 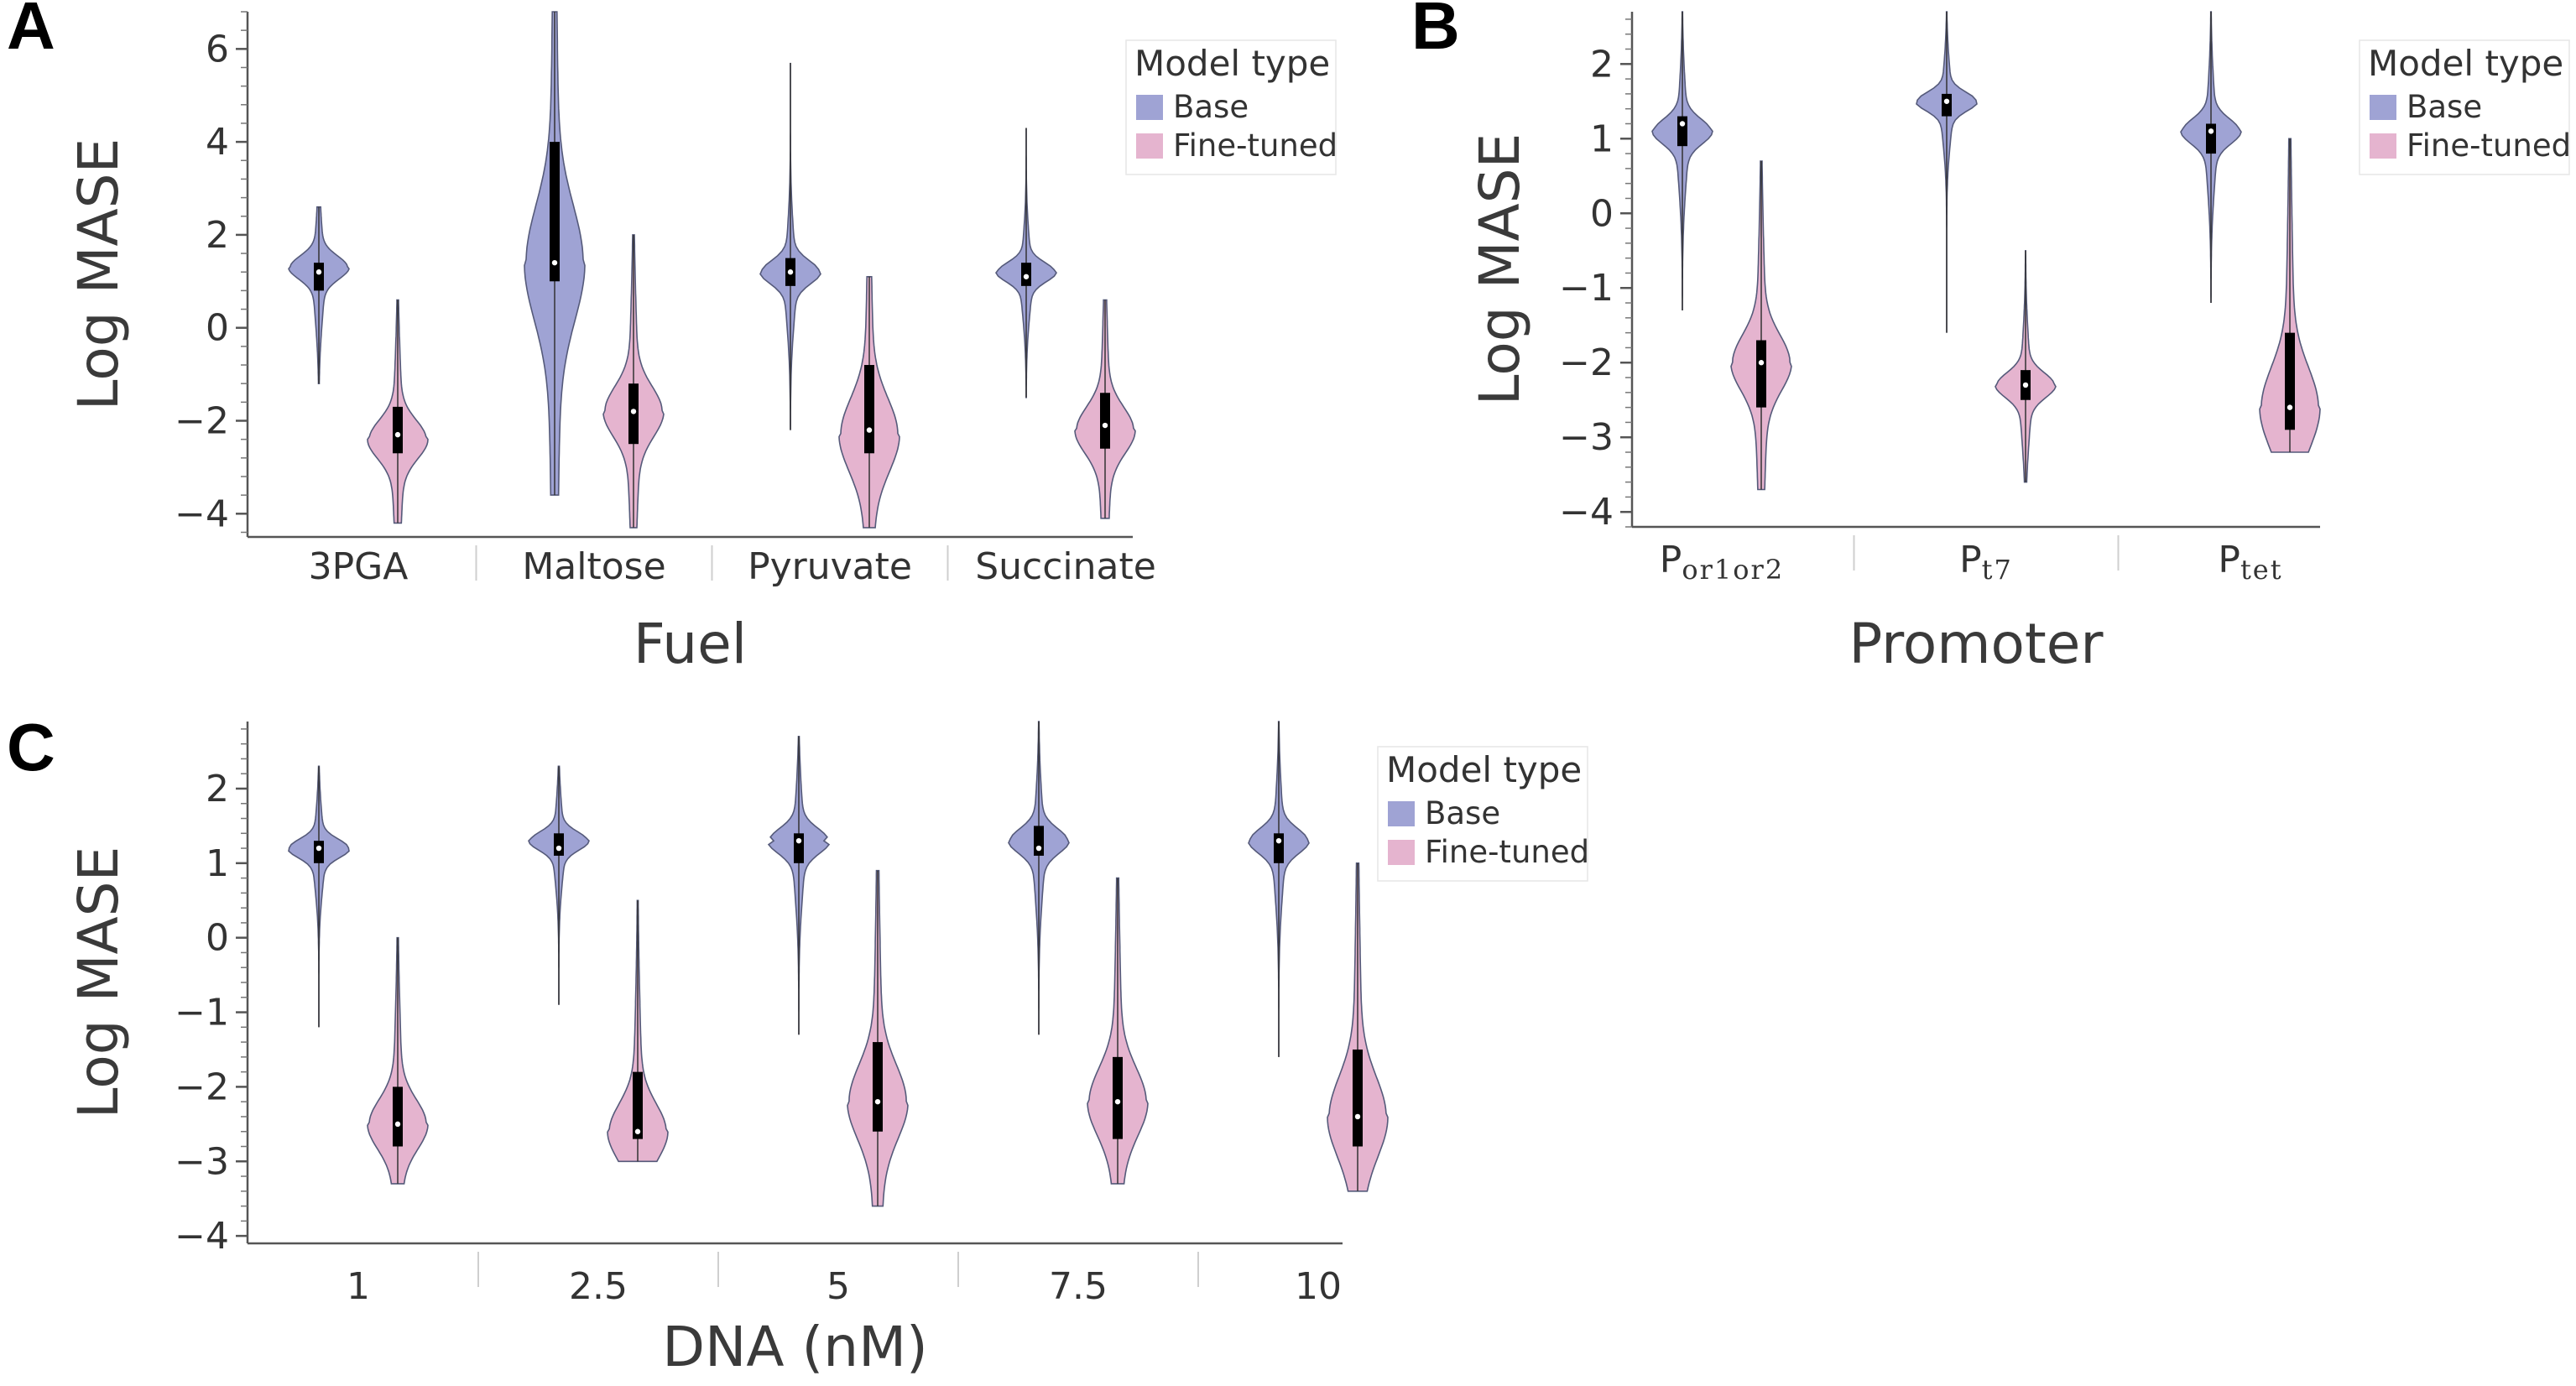 I want to click on y-tick-label: 4, so click(x=217, y=142).